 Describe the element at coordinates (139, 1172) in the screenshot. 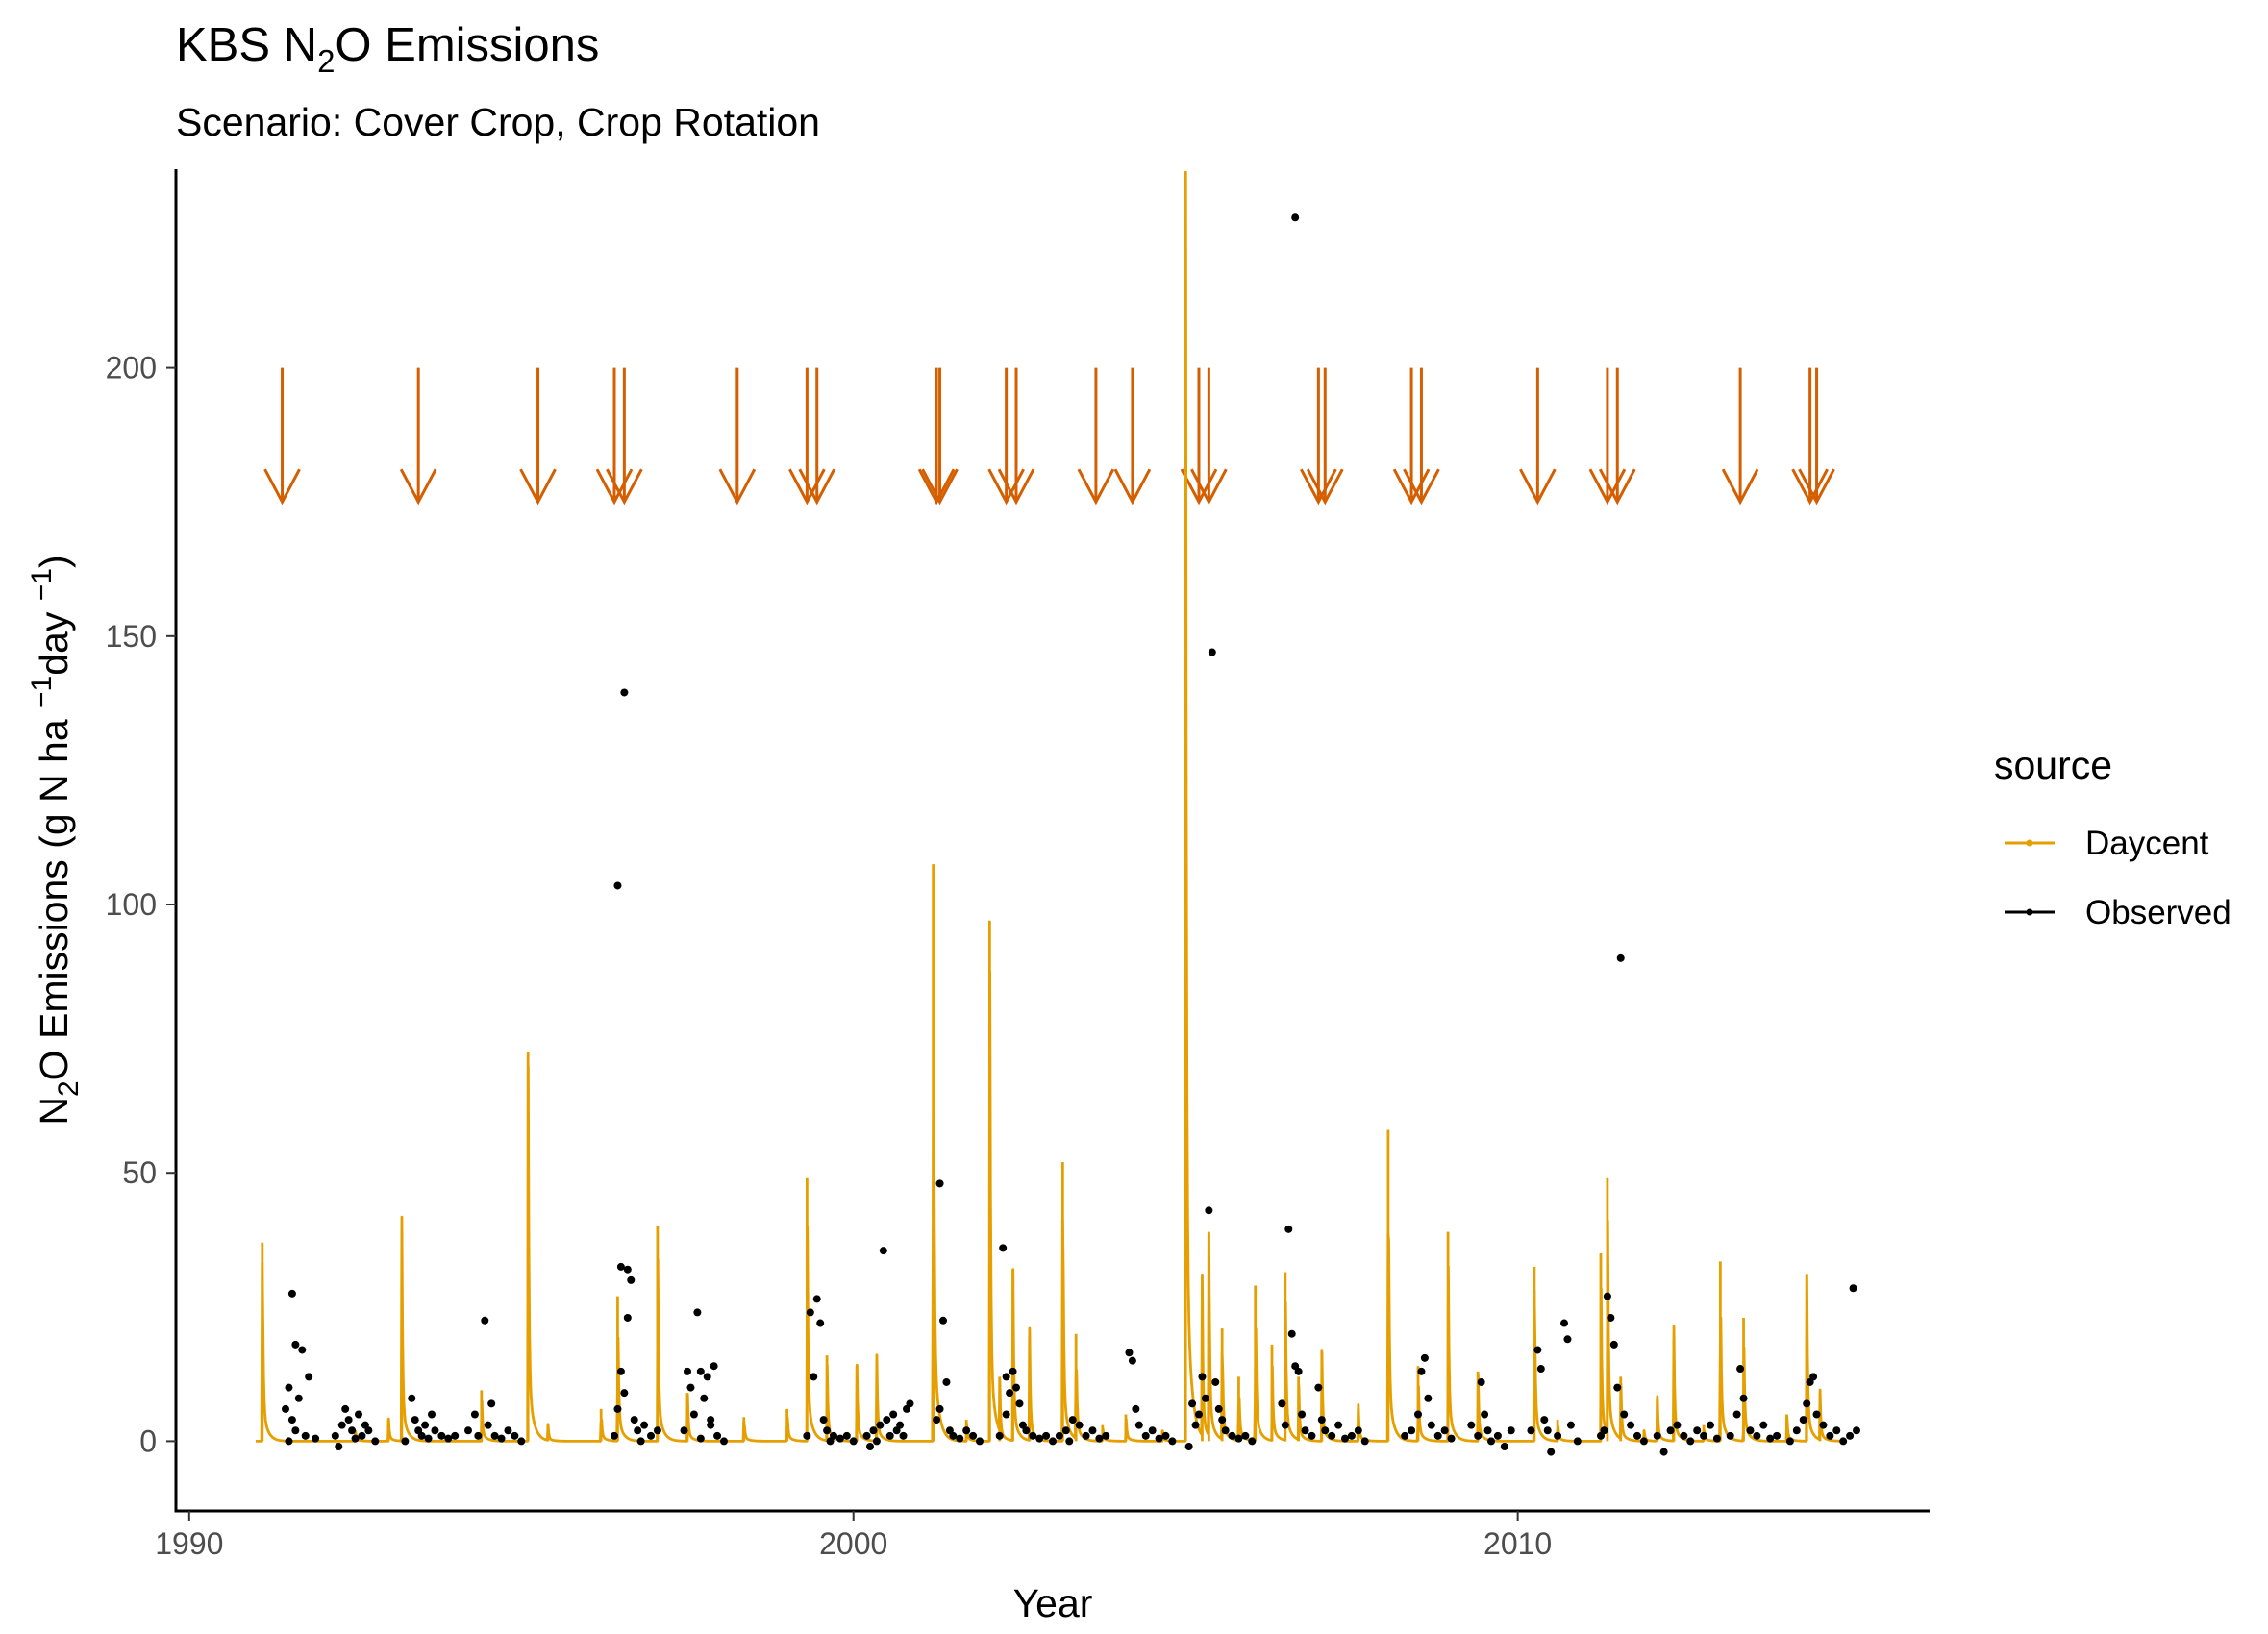

I see `y-tick-label: 50` at that location.